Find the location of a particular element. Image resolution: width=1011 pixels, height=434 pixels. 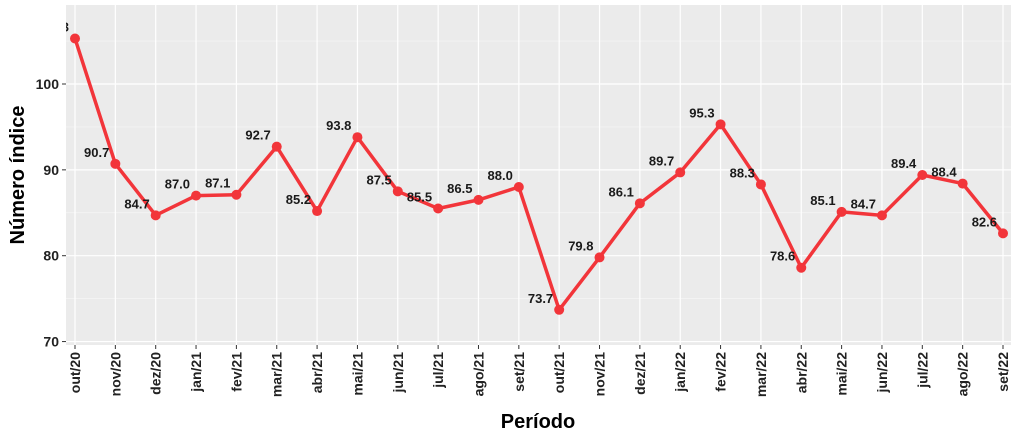

x-tick-label: out/20 is located at coordinates (75, 372).